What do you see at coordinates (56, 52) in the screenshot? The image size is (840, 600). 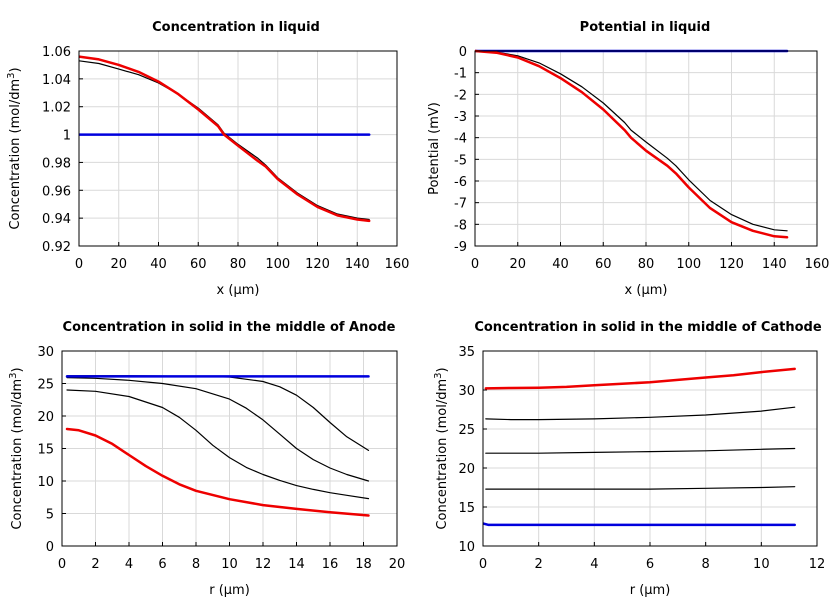 I see `y-tick-label: 1.06` at bounding box center [56, 52].